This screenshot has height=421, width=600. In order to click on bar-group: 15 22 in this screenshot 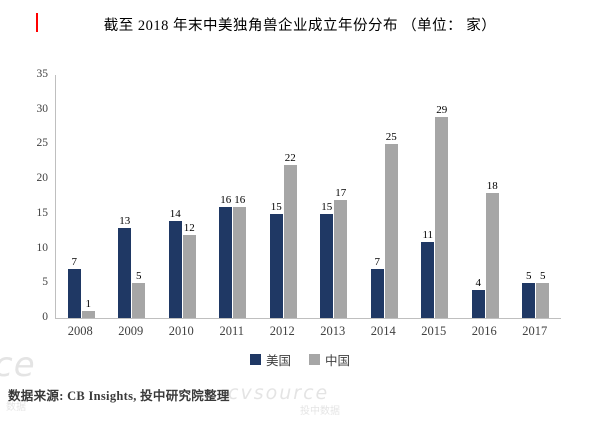, I will do `click(283, 235)`.